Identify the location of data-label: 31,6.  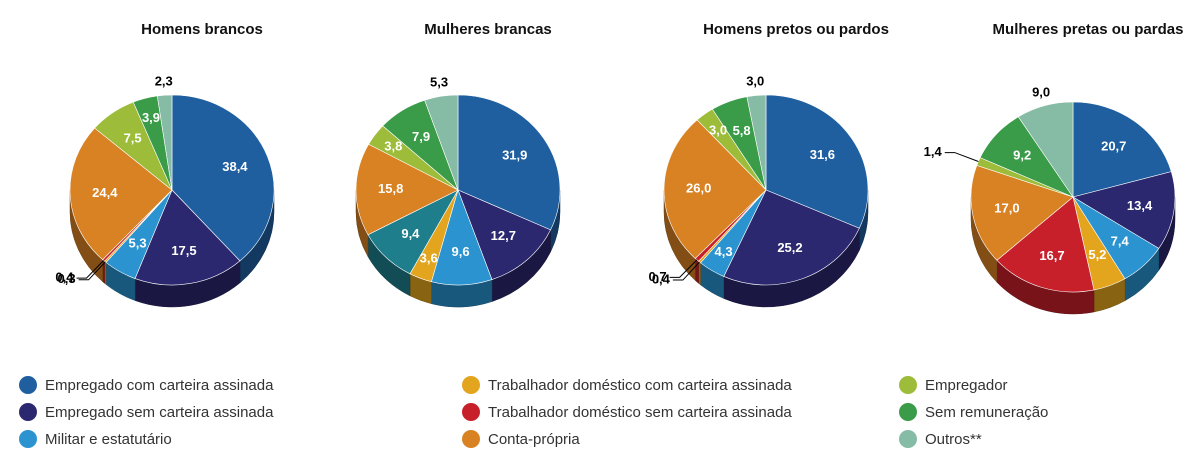
(822, 154).